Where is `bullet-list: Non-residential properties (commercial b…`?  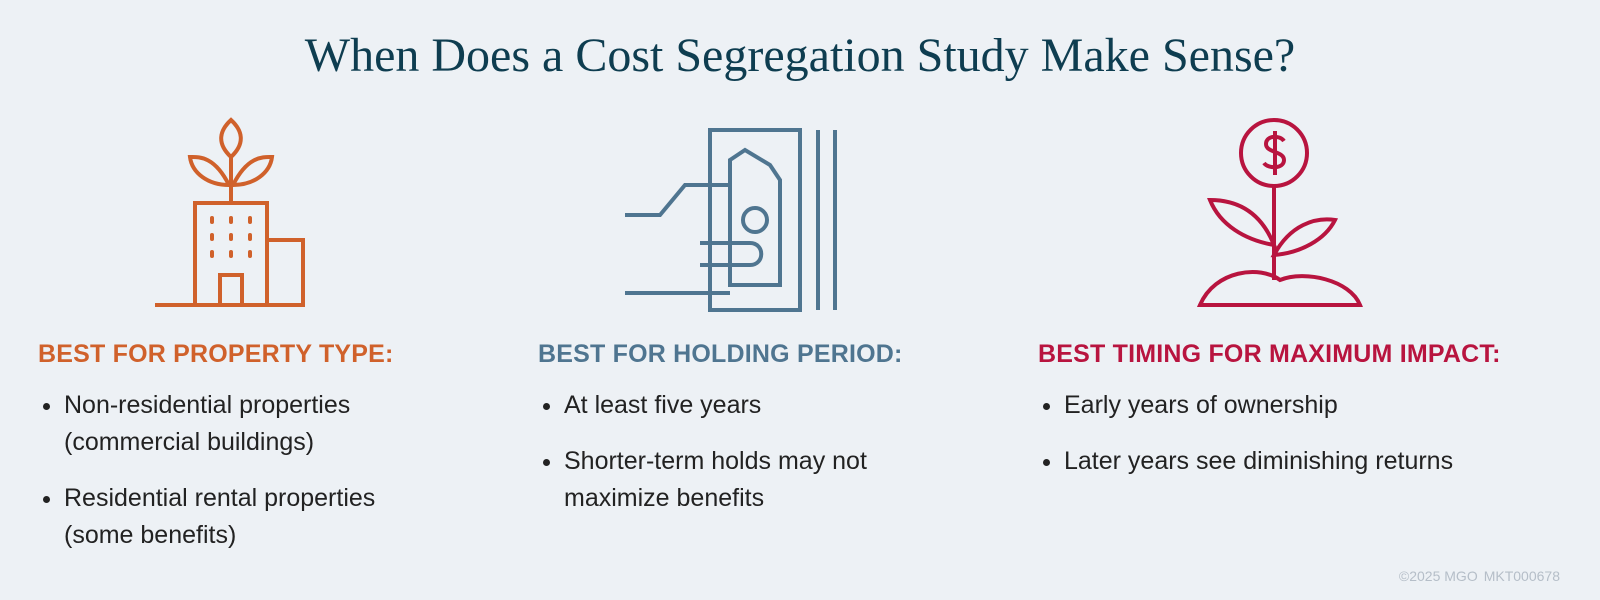 bullet-list: Non-residential properties (commercial b… is located at coordinates (231, 470).